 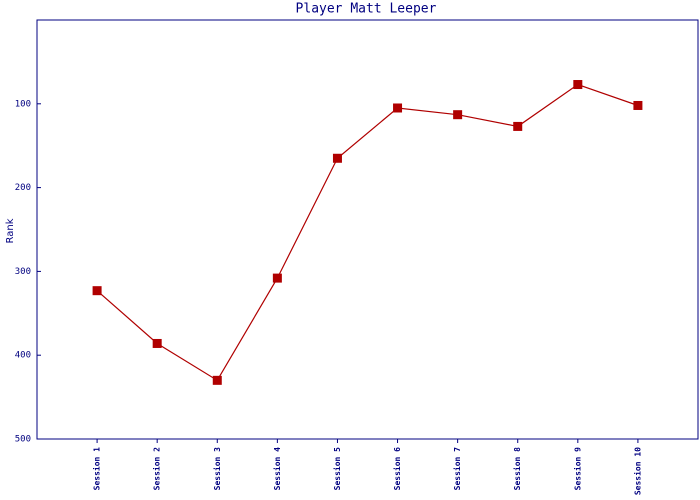 What do you see at coordinates (23, 104) in the screenshot?
I see `y-tick-label: 100` at bounding box center [23, 104].